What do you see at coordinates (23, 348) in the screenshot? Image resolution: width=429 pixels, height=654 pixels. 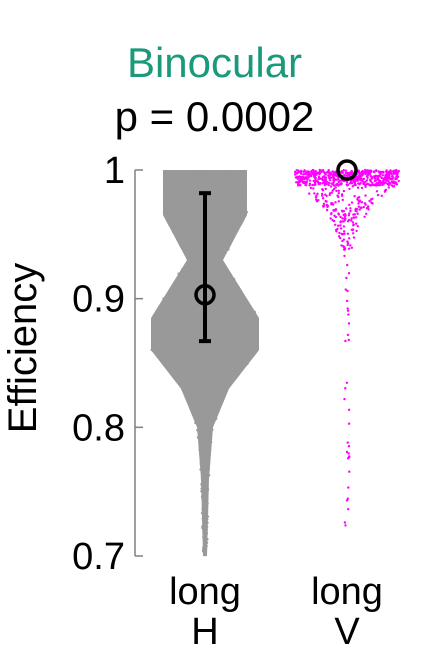 I see `y-axis-label: Efficiency` at bounding box center [23, 348].